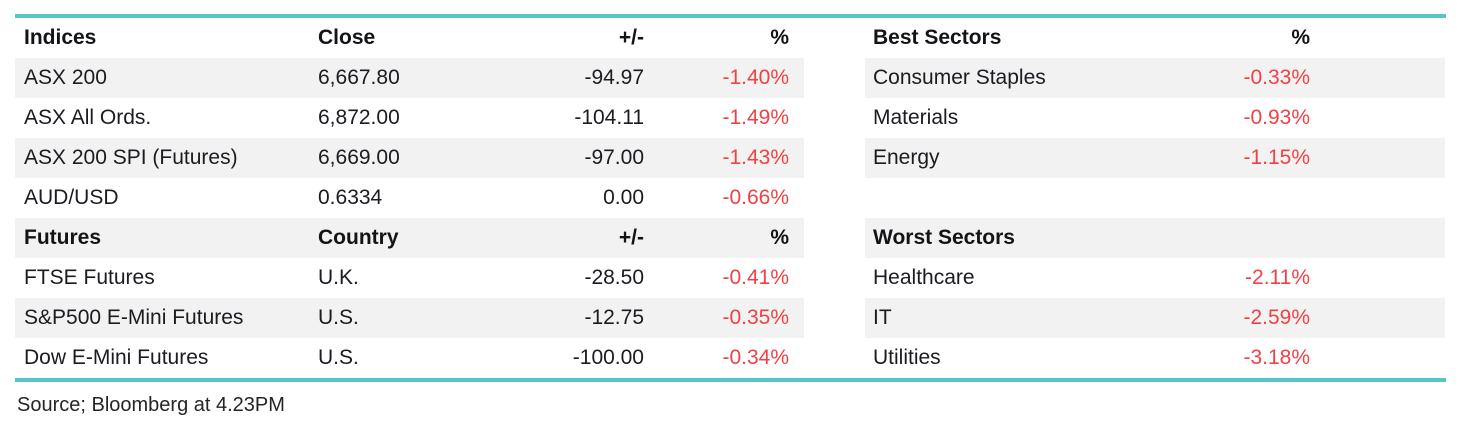  I want to click on header-row: Futures Country +/-%, so click(409, 238).